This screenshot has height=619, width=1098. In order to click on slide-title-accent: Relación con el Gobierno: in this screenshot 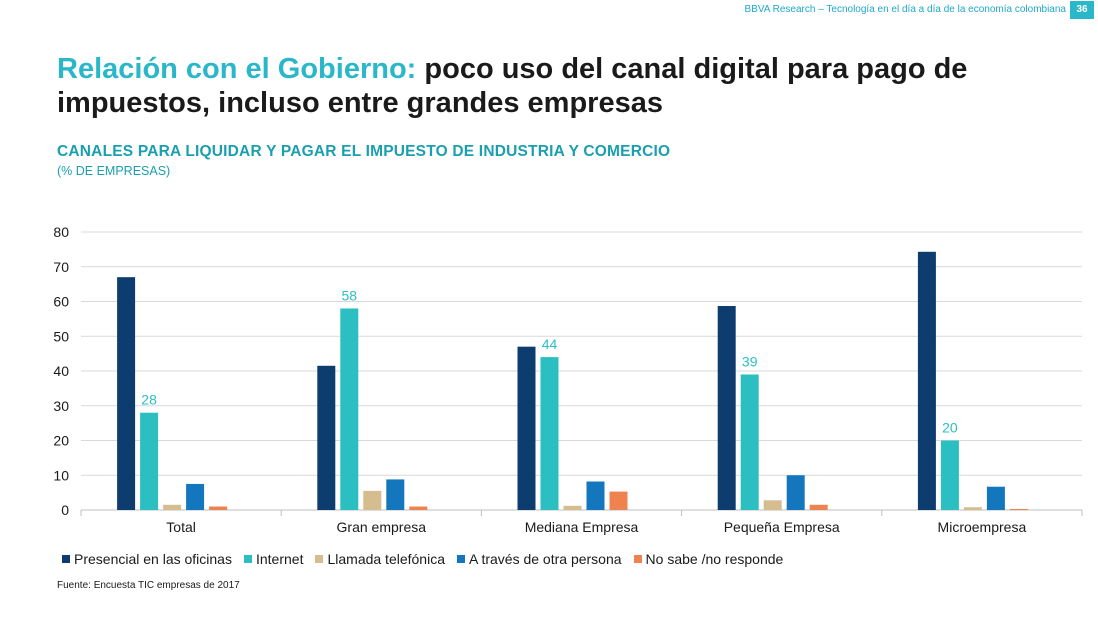, I will do `click(237, 69)`.